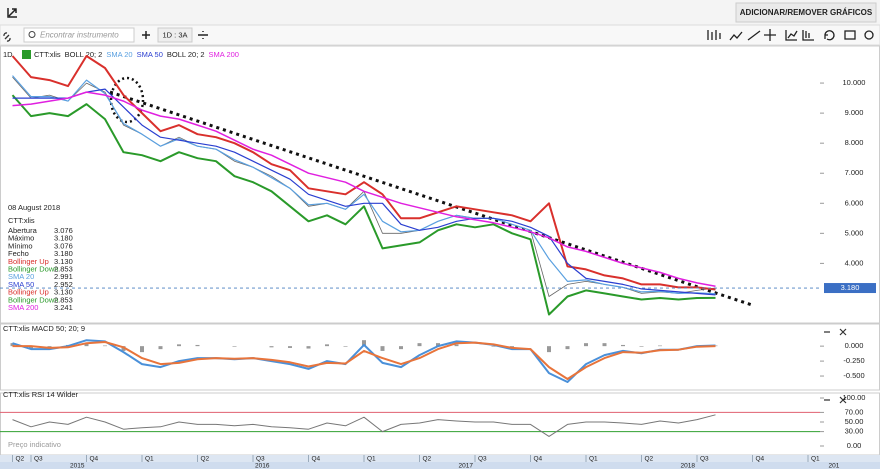 The height and width of the screenshot is (469, 880). What do you see at coordinates (440, 458) in the screenshot?
I see `quarter-axis` at bounding box center [440, 458].